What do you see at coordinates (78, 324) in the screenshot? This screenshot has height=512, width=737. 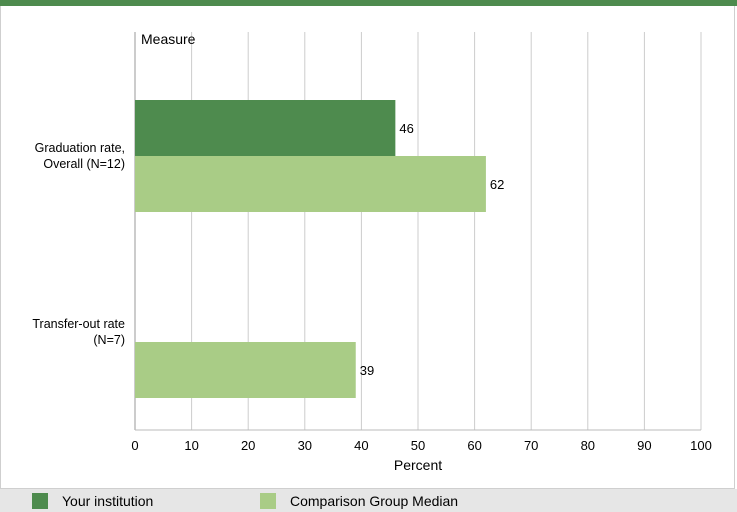 I see `category-label: Transfer-out rate` at bounding box center [78, 324].